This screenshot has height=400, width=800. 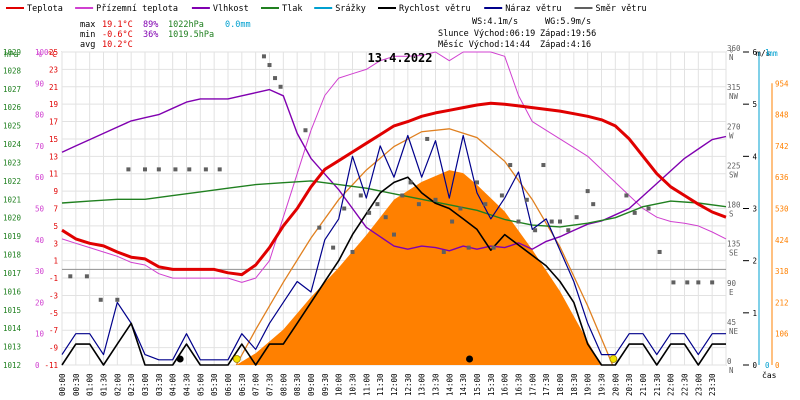 What do you see at coordinates (615, 384) in the screenshot?
I see `tick-x-40: 20:00` at bounding box center [615, 384].